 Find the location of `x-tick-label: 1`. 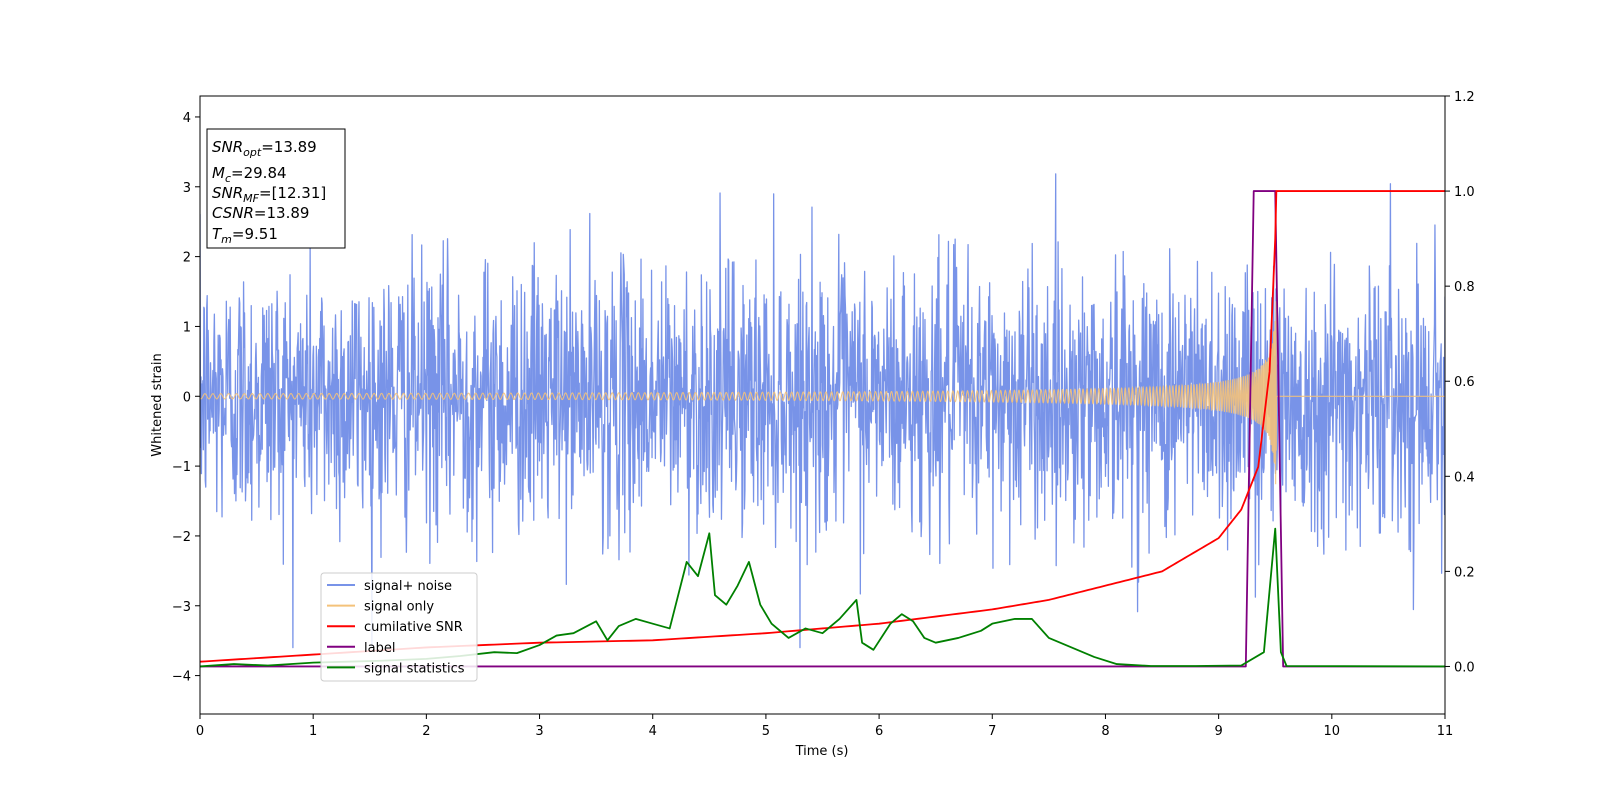

x-tick-label: 1 is located at coordinates (313, 731).